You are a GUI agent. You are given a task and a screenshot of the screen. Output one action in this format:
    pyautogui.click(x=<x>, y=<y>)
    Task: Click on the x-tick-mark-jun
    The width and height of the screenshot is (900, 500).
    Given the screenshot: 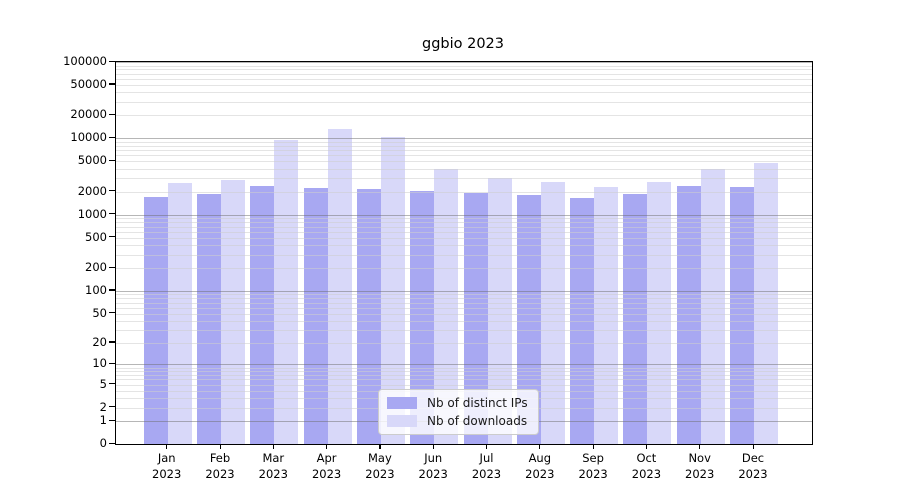 What is the action you would take?
    pyautogui.click(x=433, y=446)
    